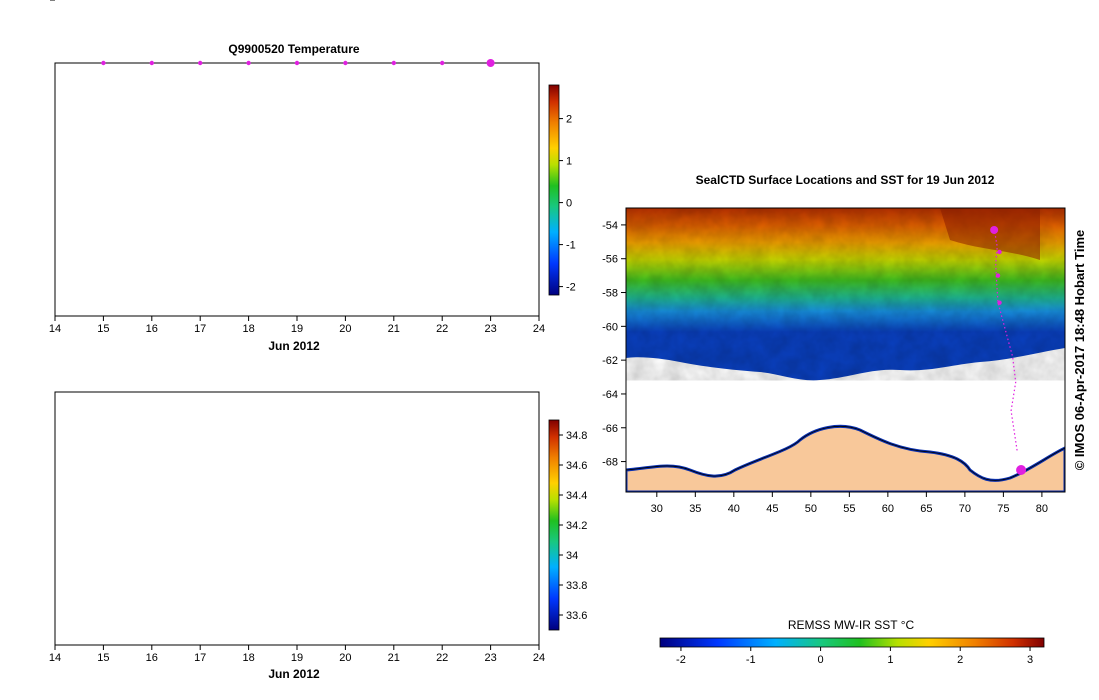 Image resolution: width=1099 pixels, height=700 pixels. What do you see at coordinates (854, 656) in the screenshot?
I see `sst-colorbar-ticks: -2 -1 0 1 2 3` at bounding box center [854, 656].